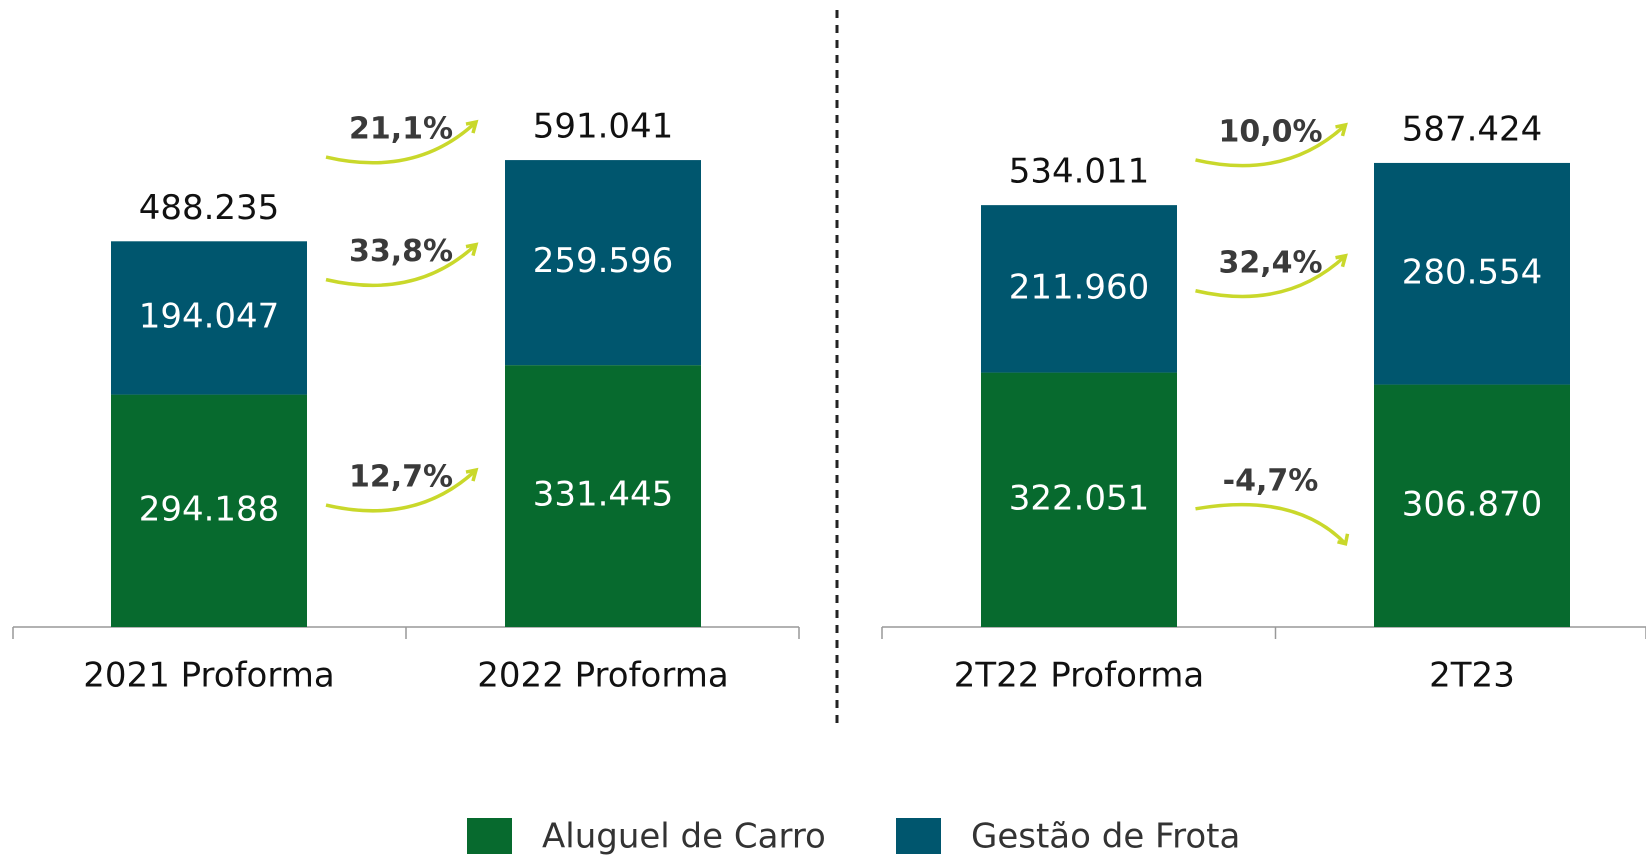 Image resolution: width=1646 pixels, height=858 pixels. Describe the element at coordinates (1079, 172) in the screenshot. I see `total-label: 534.011` at that location.